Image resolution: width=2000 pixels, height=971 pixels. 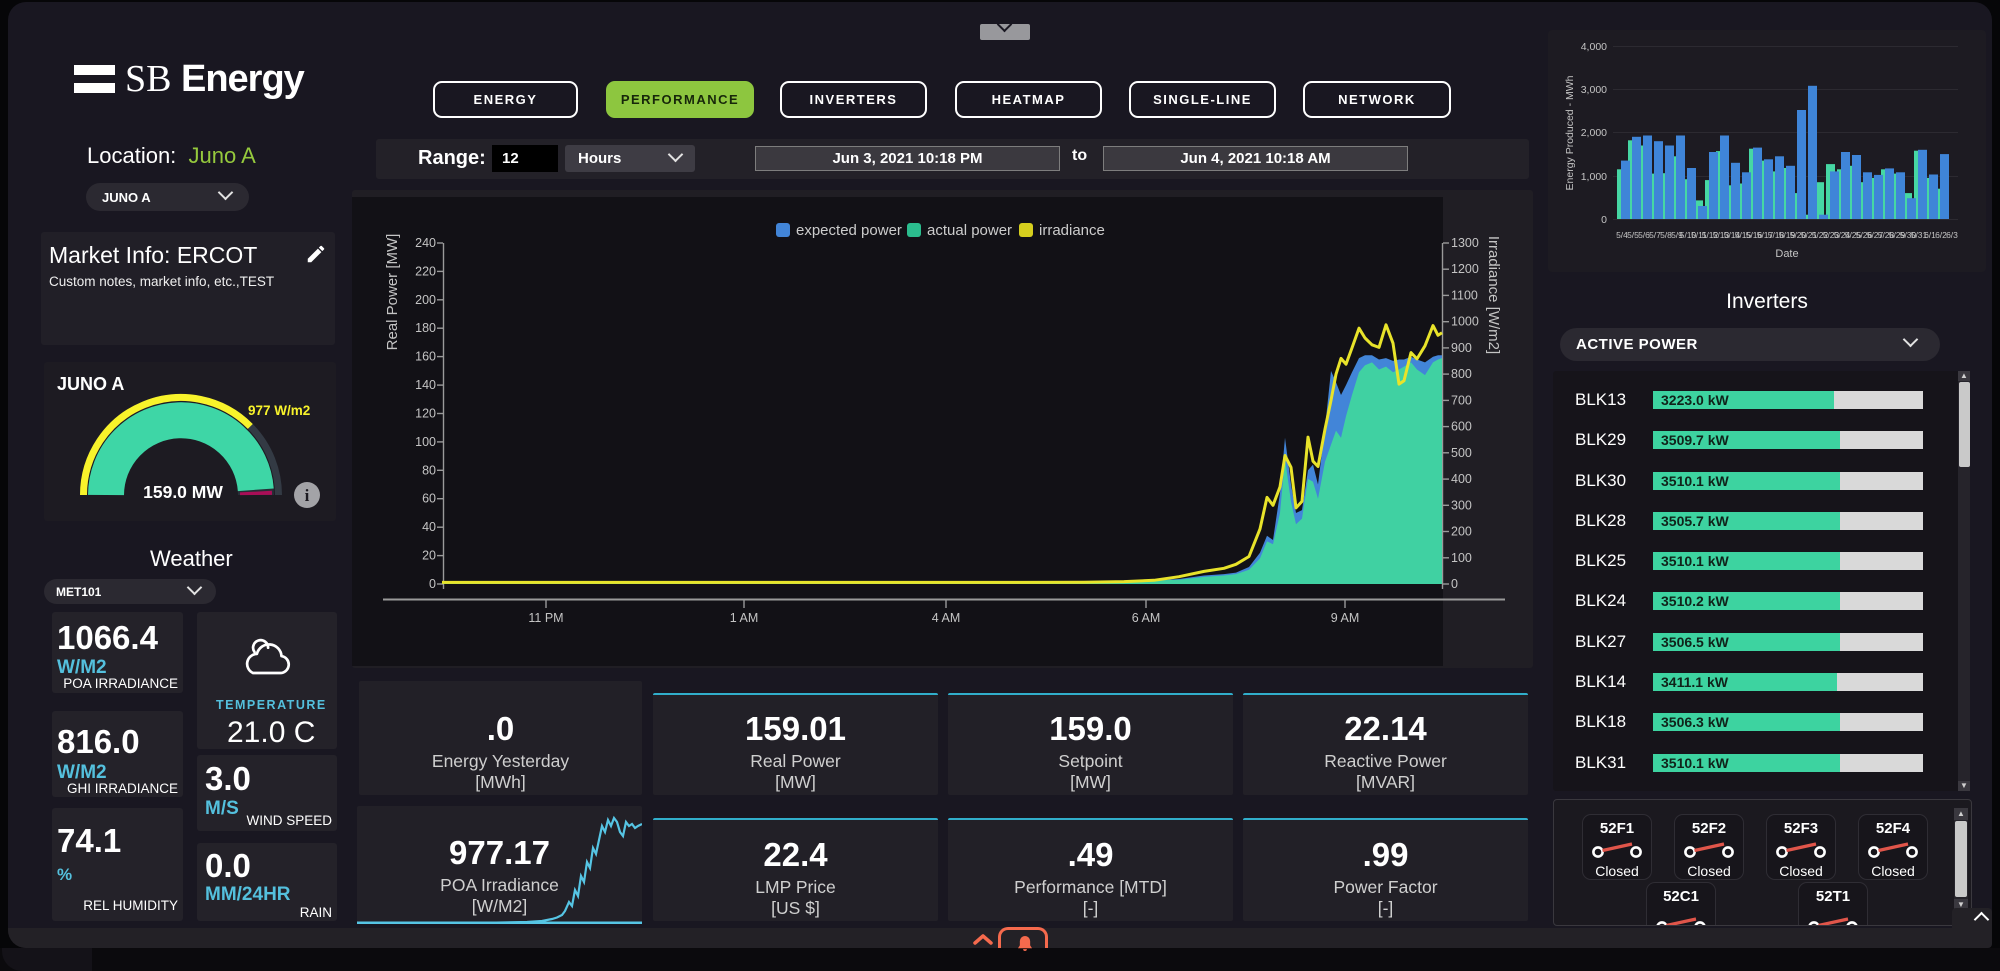 I want to click on svg-text: 5/23, so click(x=1831, y=235).